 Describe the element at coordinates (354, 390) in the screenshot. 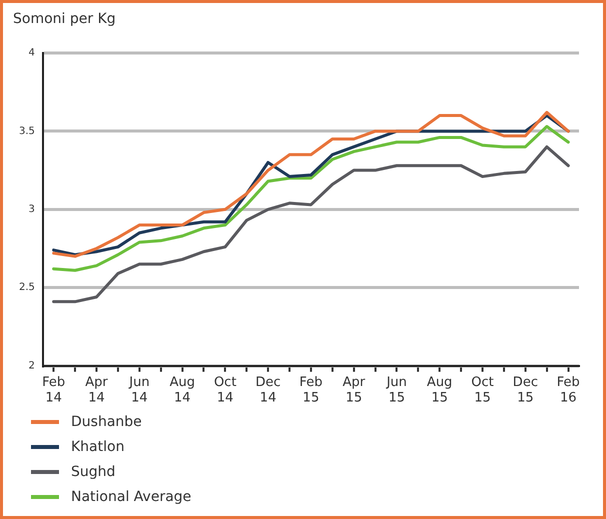

I see `x-tick-label: Apr 15` at that location.